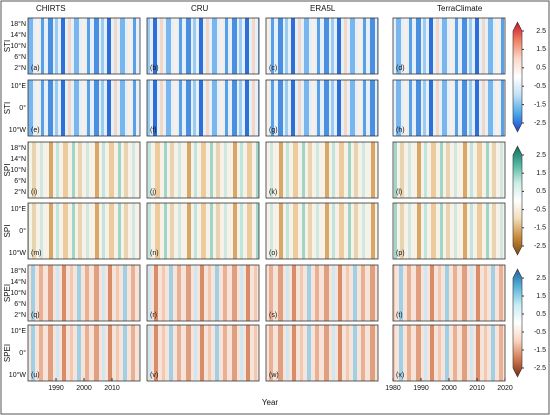 This screenshot has width=550, height=415. Describe the element at coordinates (34, 192) in the screenshot. I see `panel-label: (i)` at that location.